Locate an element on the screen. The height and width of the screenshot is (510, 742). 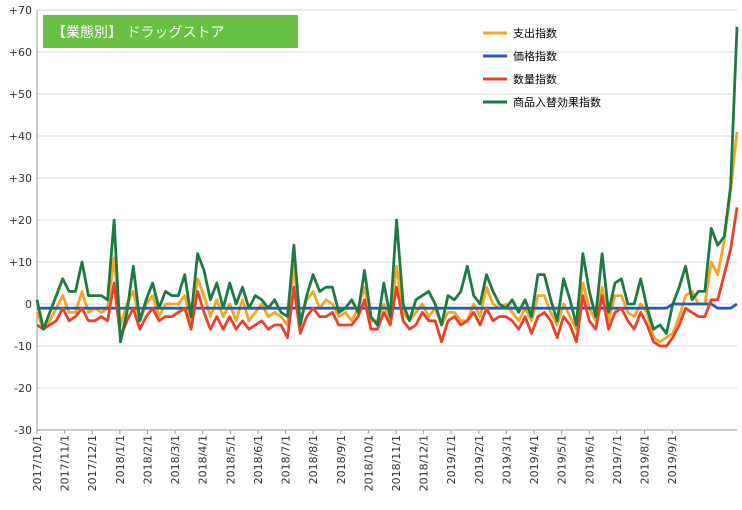
x-tick-label: 2019/5/1 is located at coordinates (562, 459).